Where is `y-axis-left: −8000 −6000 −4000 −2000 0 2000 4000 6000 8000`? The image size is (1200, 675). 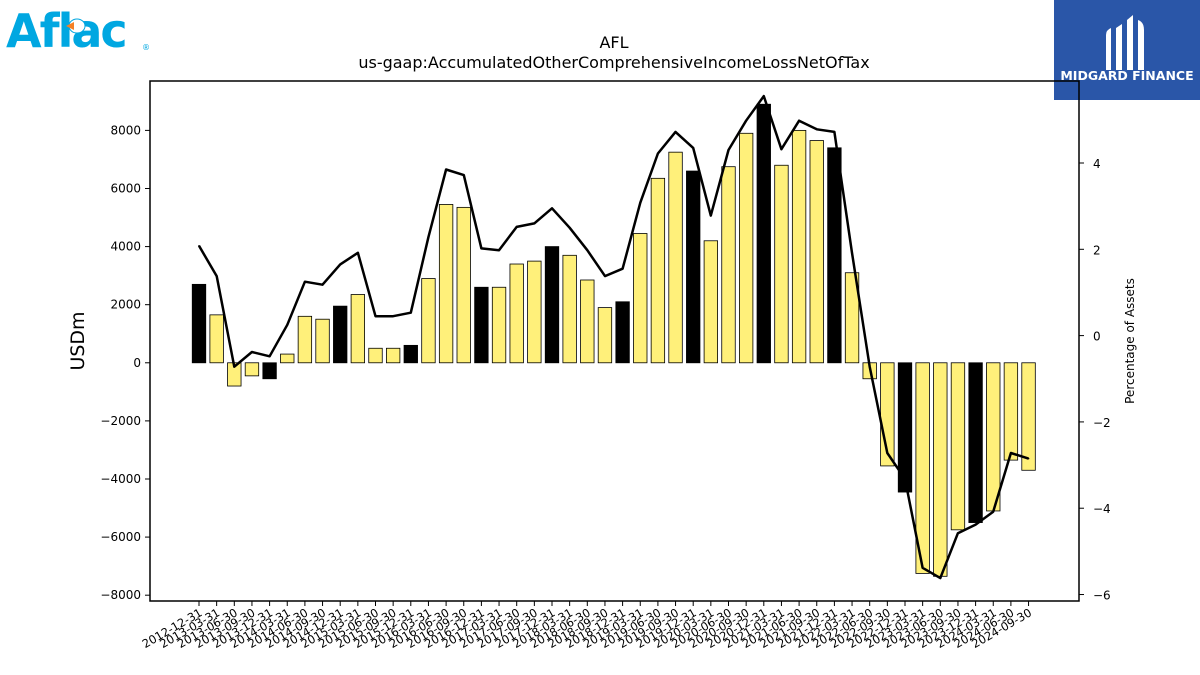 y-axis-left: −8000 −6000 −4000 −2000 0 2000 4000 6000 8000 is located at coordinates (125, 362).